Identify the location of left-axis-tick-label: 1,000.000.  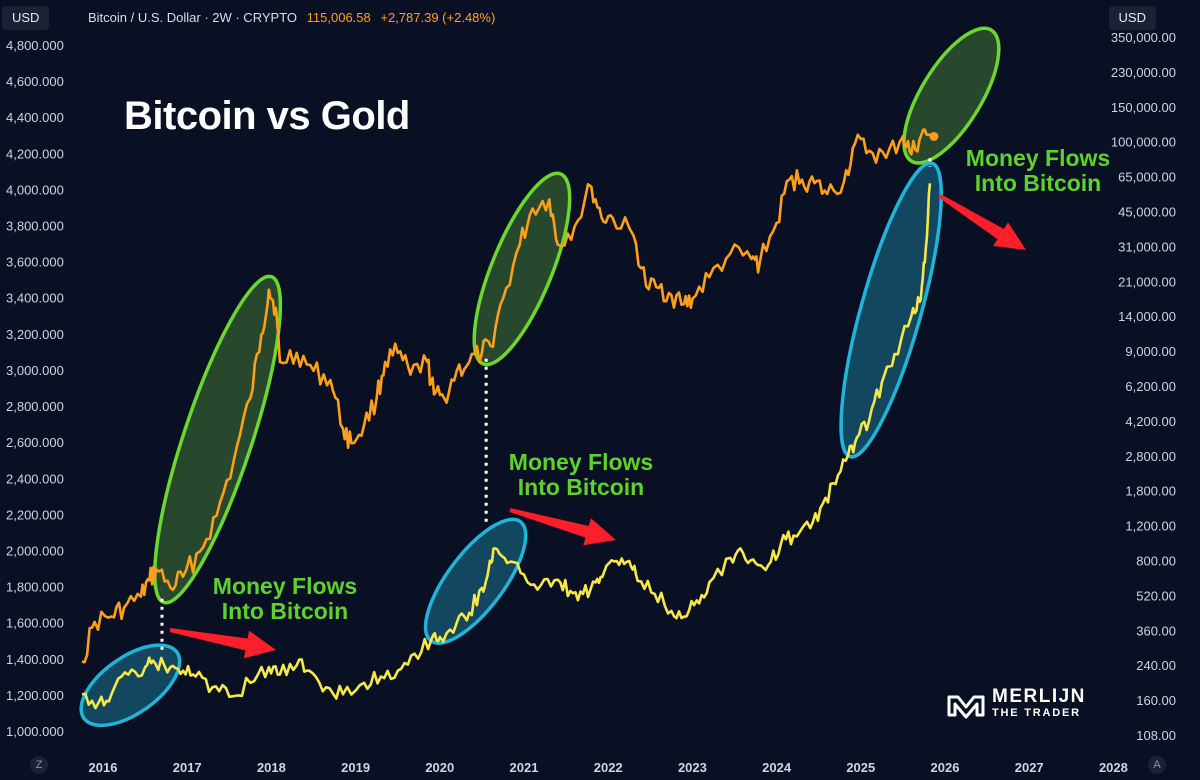
(35, 731).